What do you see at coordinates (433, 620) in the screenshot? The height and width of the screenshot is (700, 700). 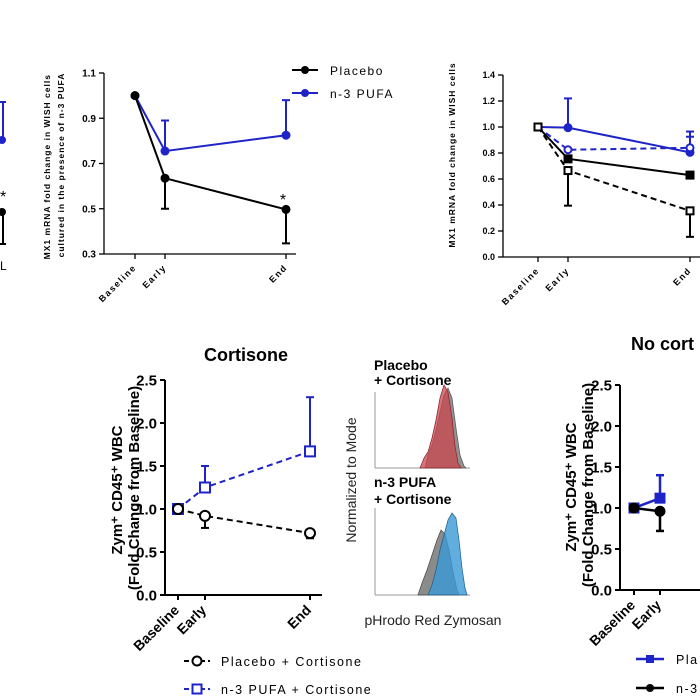 I see `flow-xlabel: pHrodo Red Zymosan` at bounding box center [433, 620].